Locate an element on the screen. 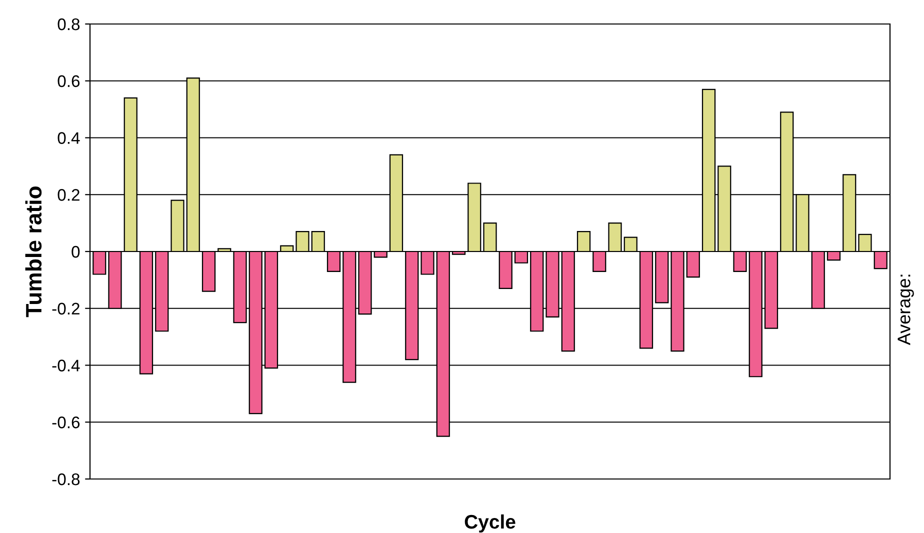 The width and height of the screenshot is (924, 533). y-tick-label: 0.2 is located at coordinates (69, 195).